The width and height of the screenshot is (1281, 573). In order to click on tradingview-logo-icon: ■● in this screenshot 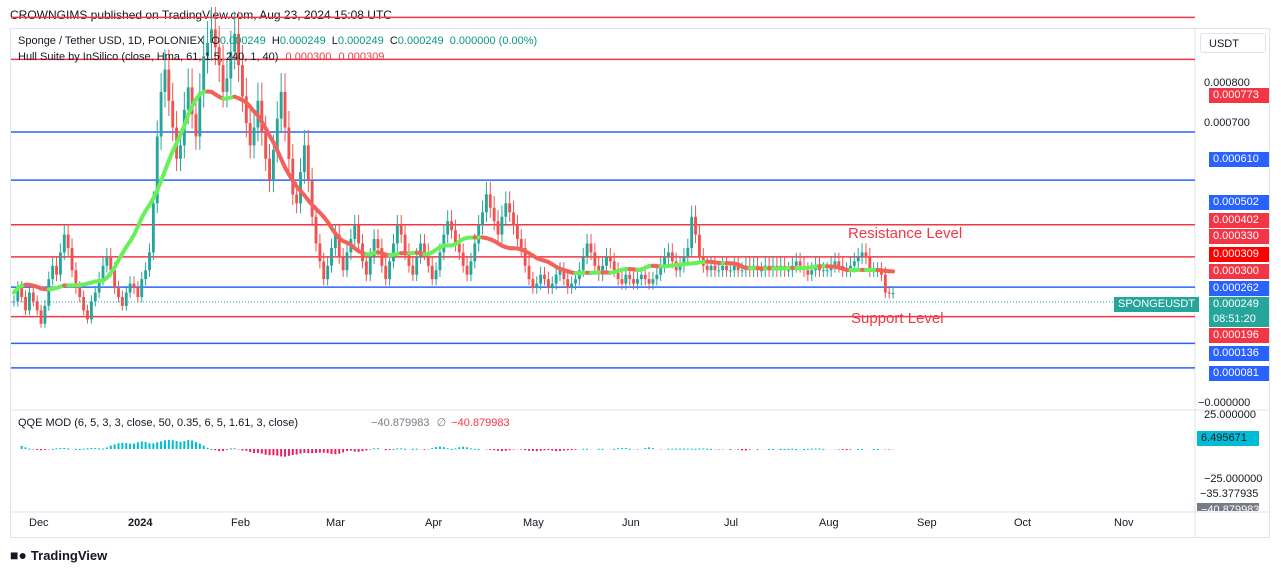, I will do `click(18, 555)`.